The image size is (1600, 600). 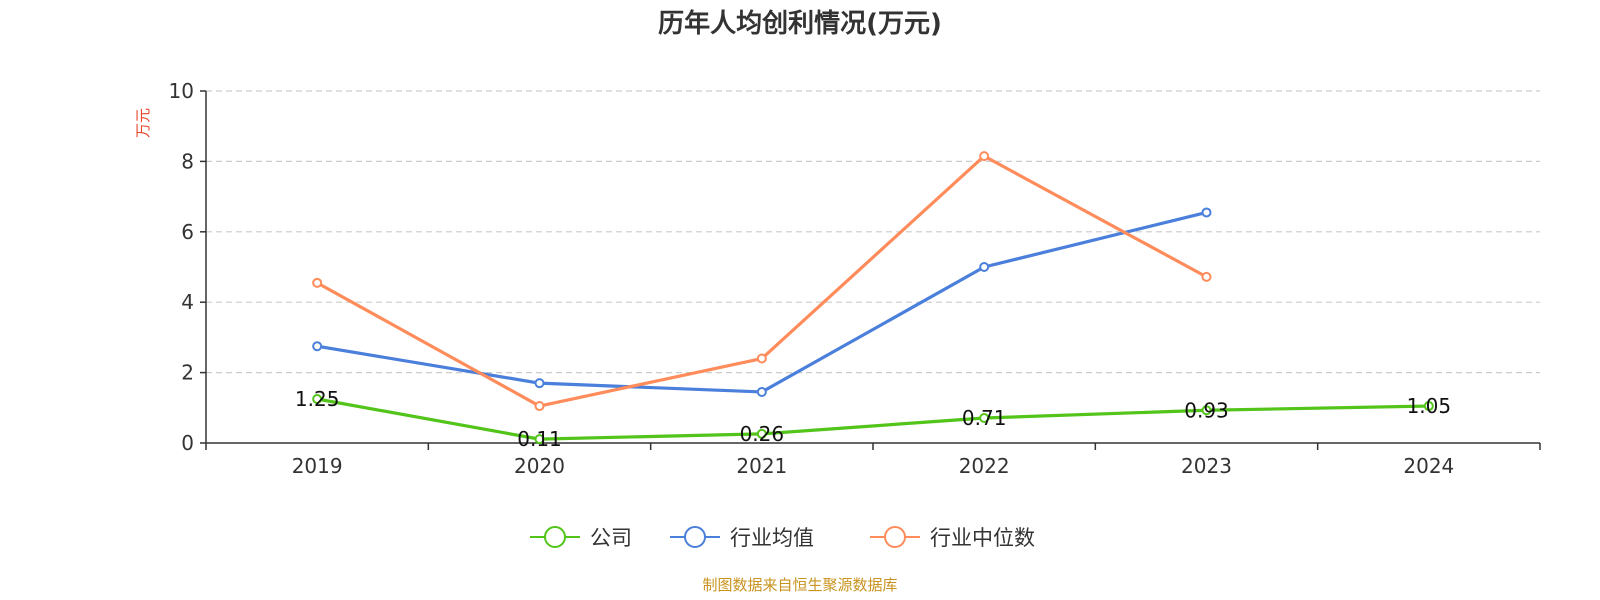 I want to click on legend-label: 行业均值, so click(x=772, y=538).